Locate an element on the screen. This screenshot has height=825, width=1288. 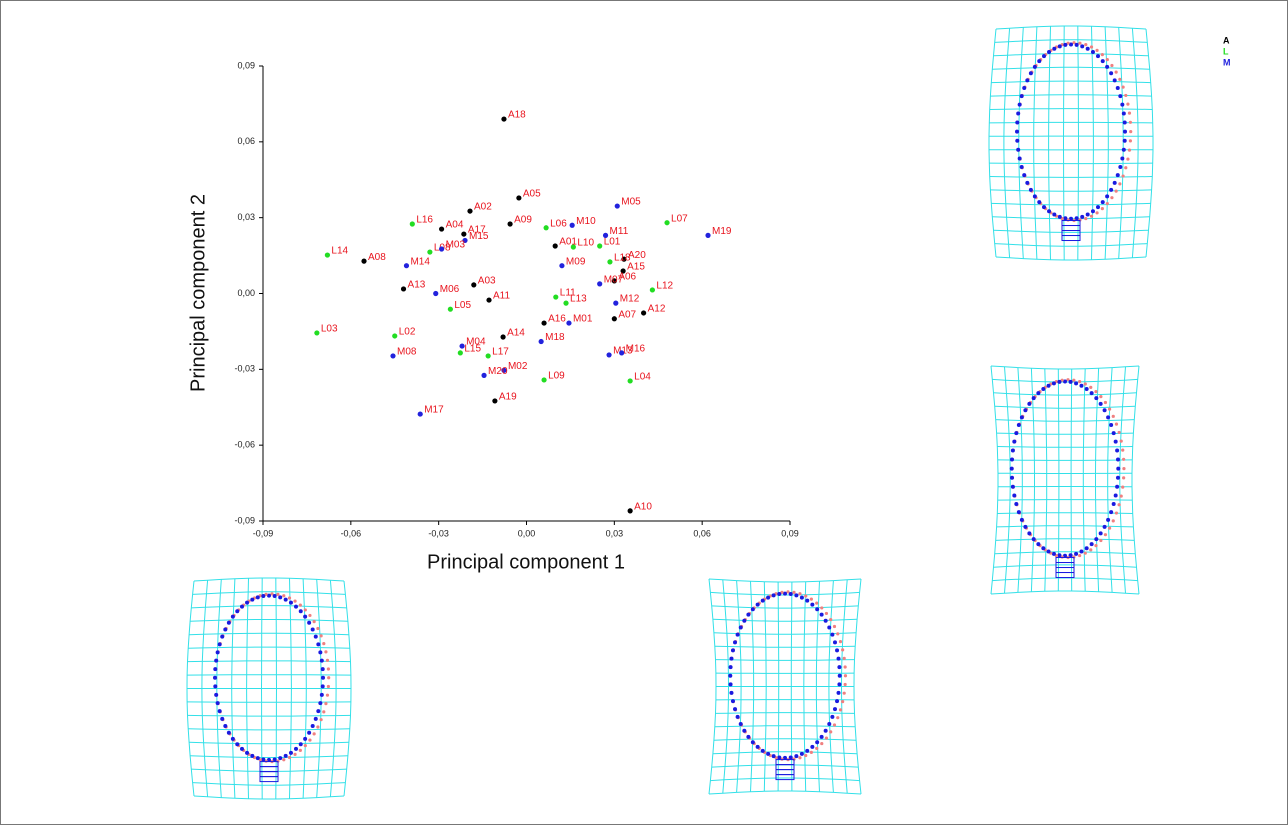
point-label: A07 is located at coordinates (627, 314).